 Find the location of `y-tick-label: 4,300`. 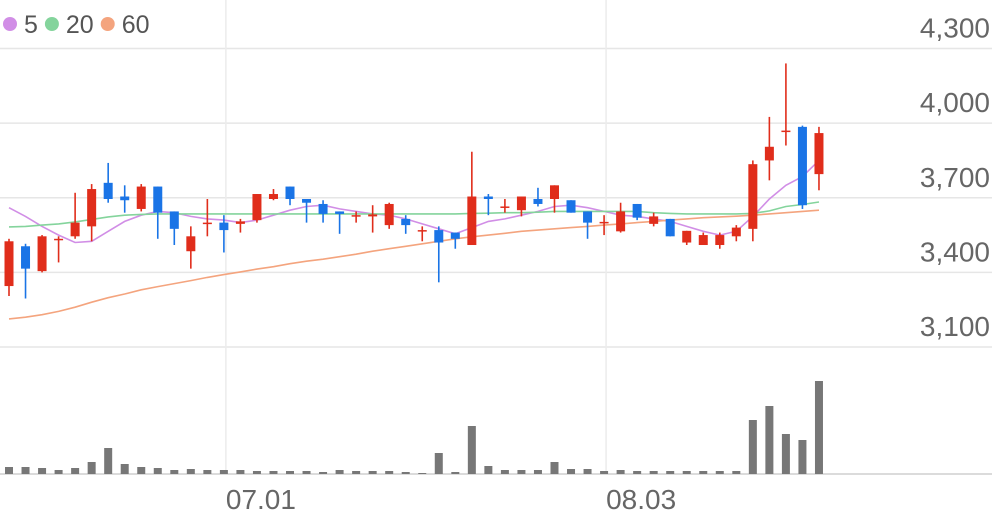

y-tick-label: 4,300 is located at coordinates (955, 28).